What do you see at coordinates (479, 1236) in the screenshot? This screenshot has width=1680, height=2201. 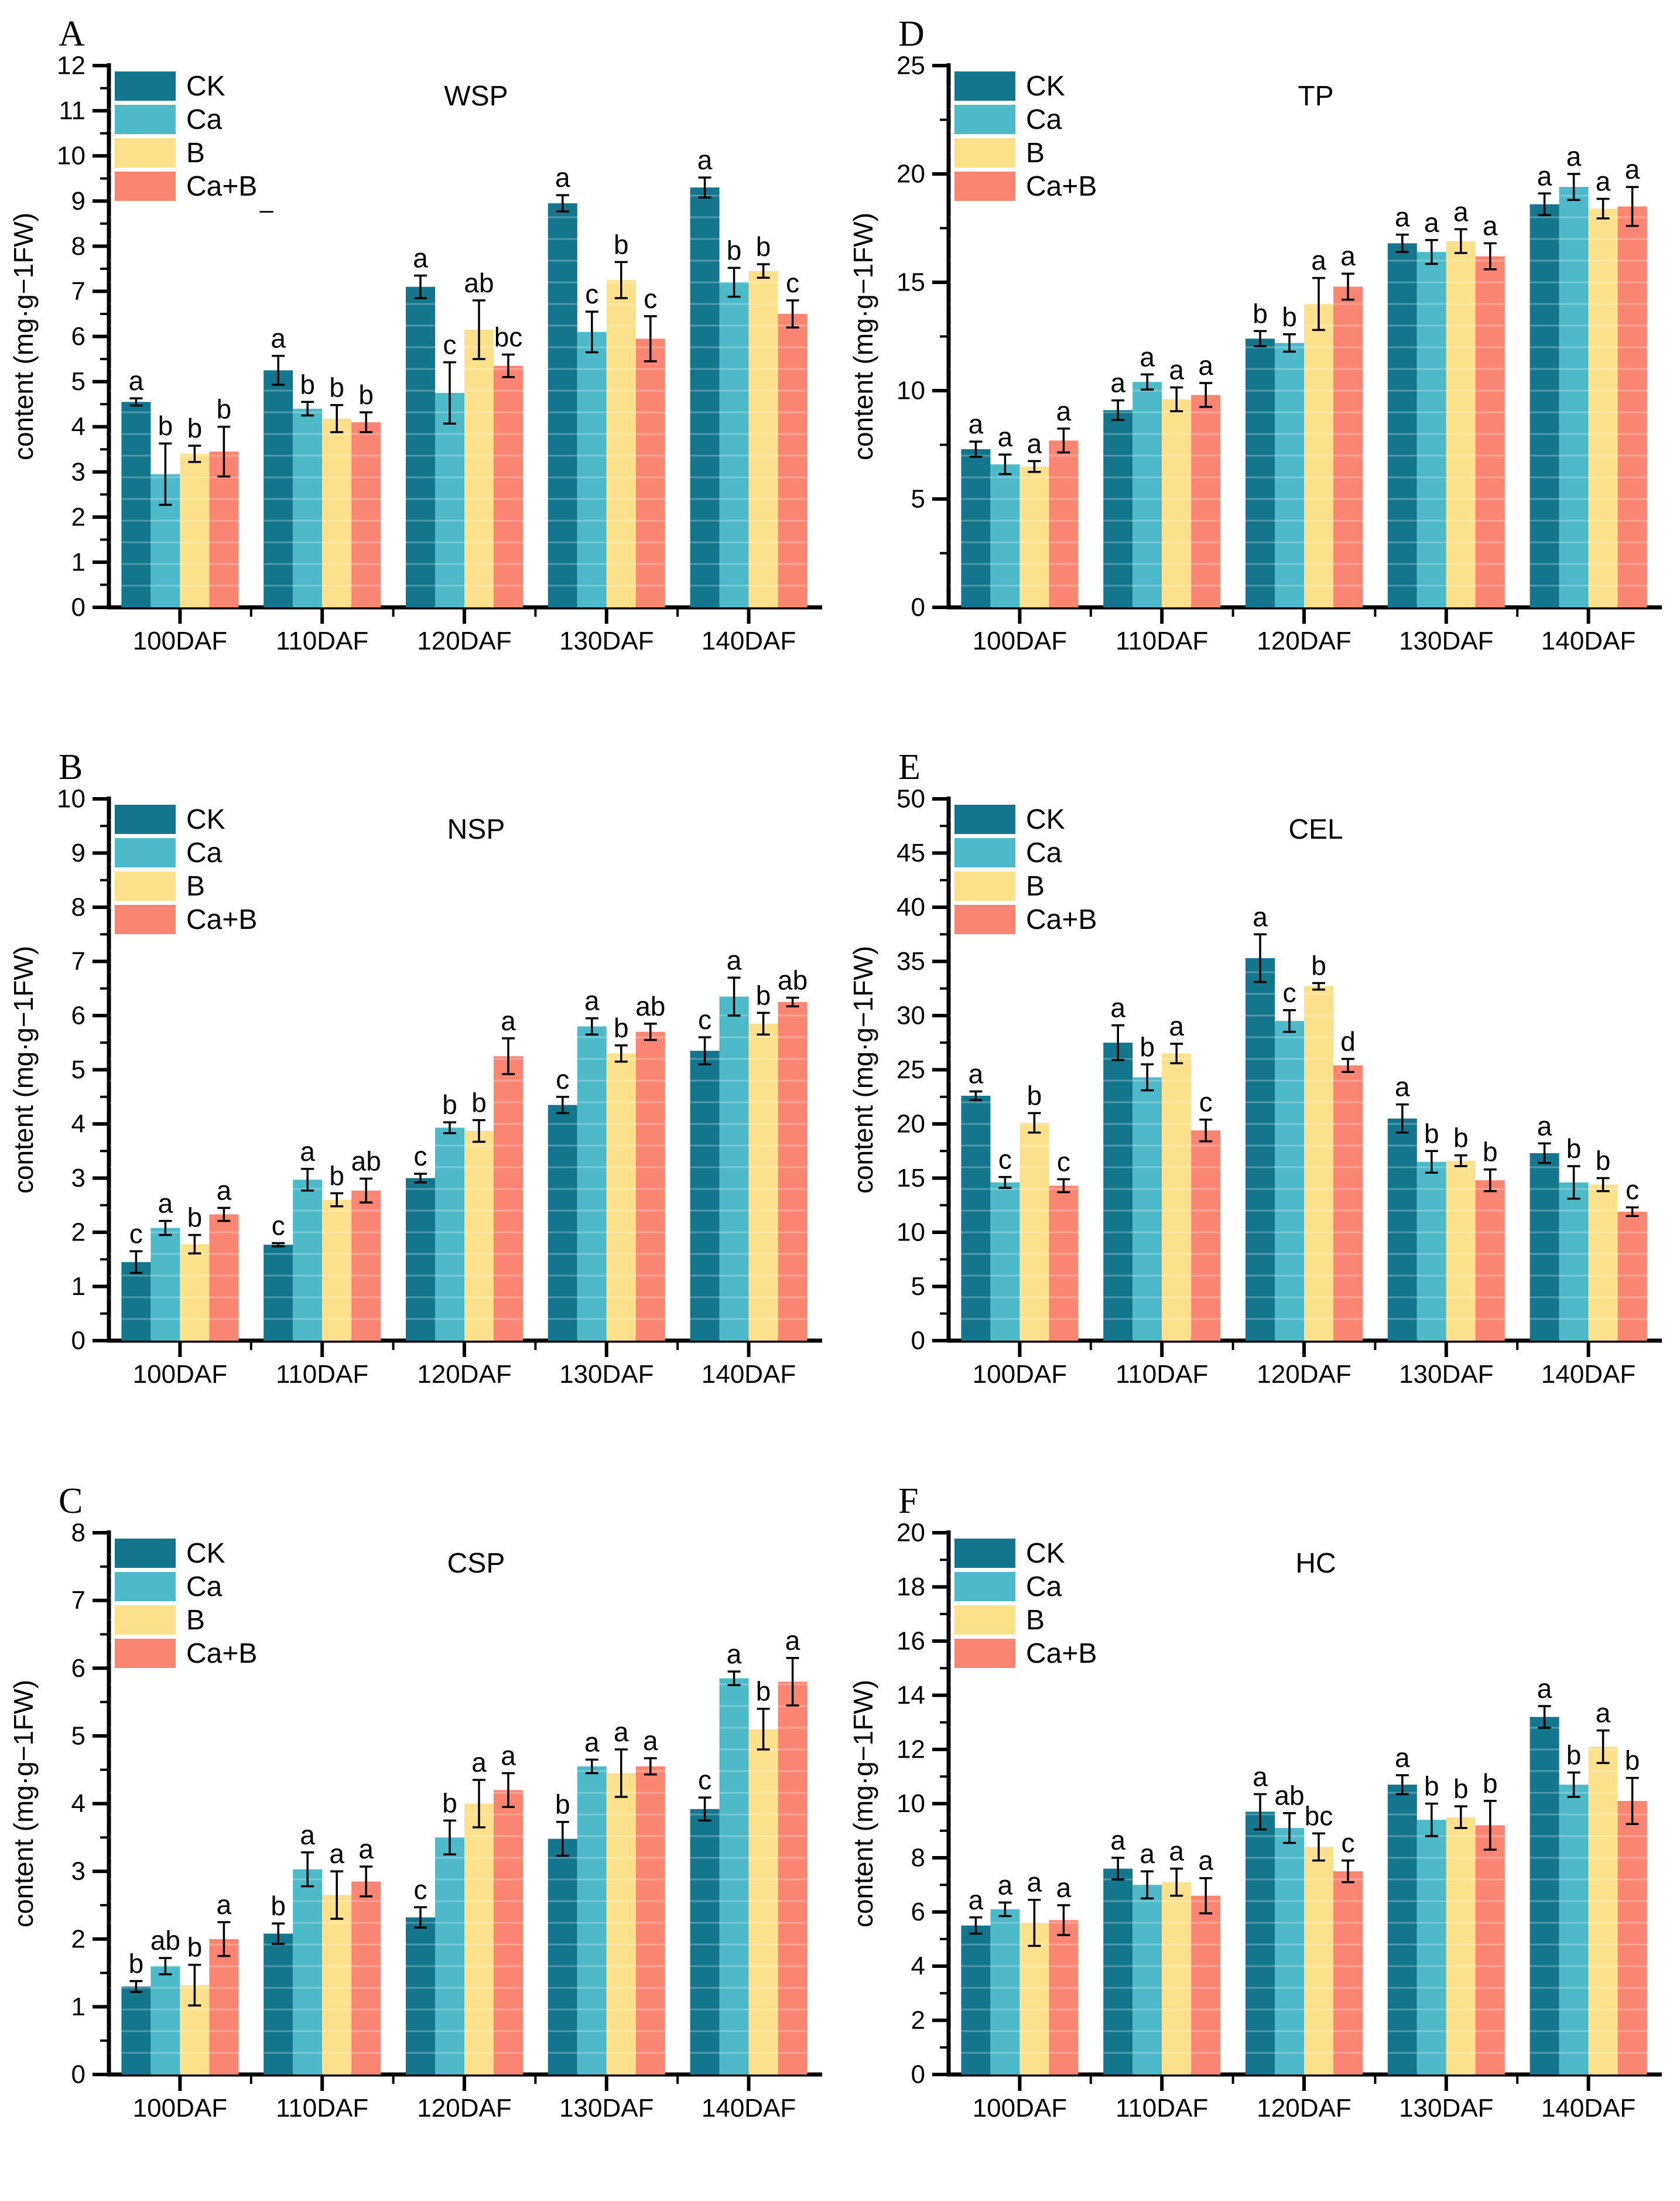 I see `bar-B-120DAF` at bounding box center [479, 1236].